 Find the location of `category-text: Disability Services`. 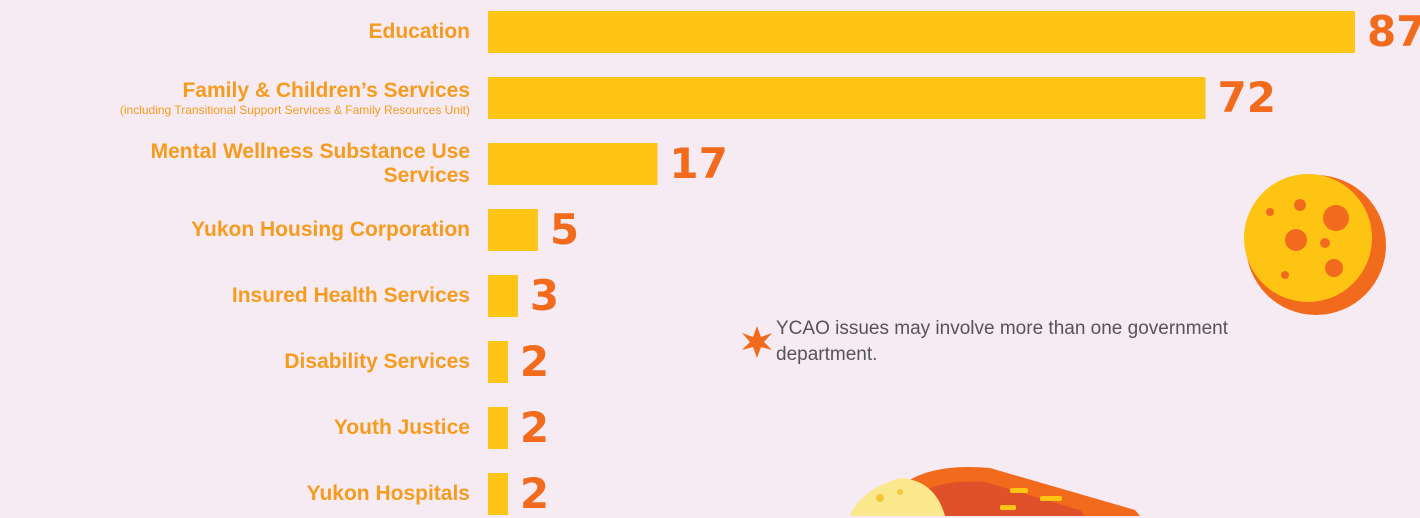

category-text: Disability Services is located at coordinates (377, 361).